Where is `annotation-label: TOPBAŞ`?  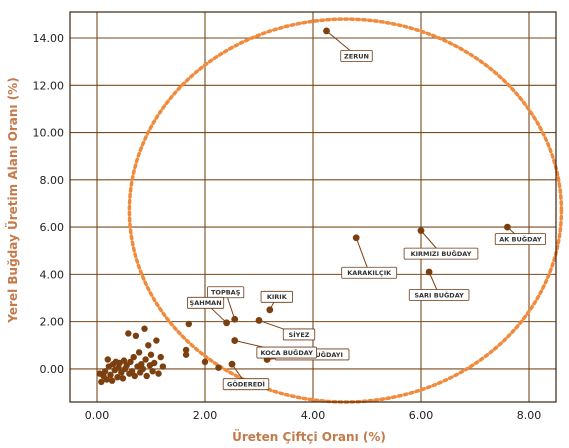
annotation-label: TOPBAŞ is located at coordinates (226, 293).